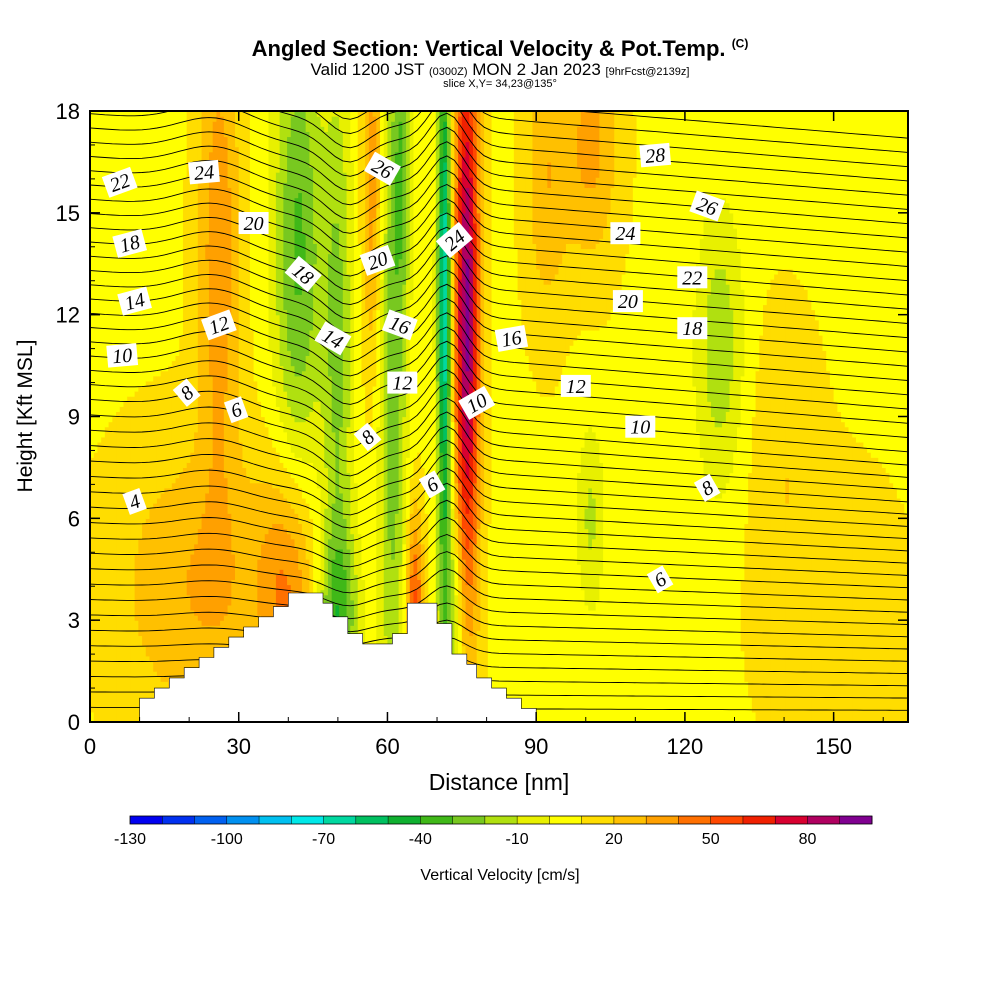 The image size is (1000, 1000). What do you see at coordinates (647, 72) in the screenshot?
I see `subtitle-fcst: [9hrFcst@2139z]` at bounding box center [647, 72].